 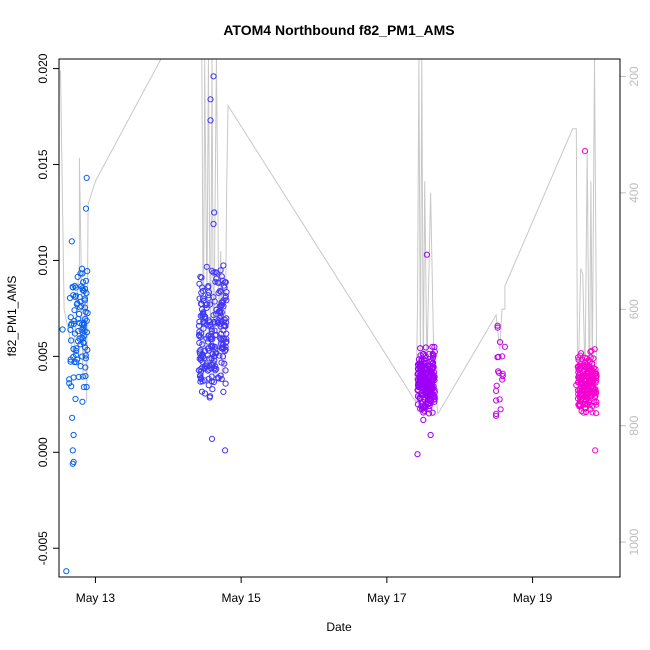 What do you see at coordinates (43, 452) in the screenshot?
I see `y-tick-label: 0.000` at bounding box center [43, 452].